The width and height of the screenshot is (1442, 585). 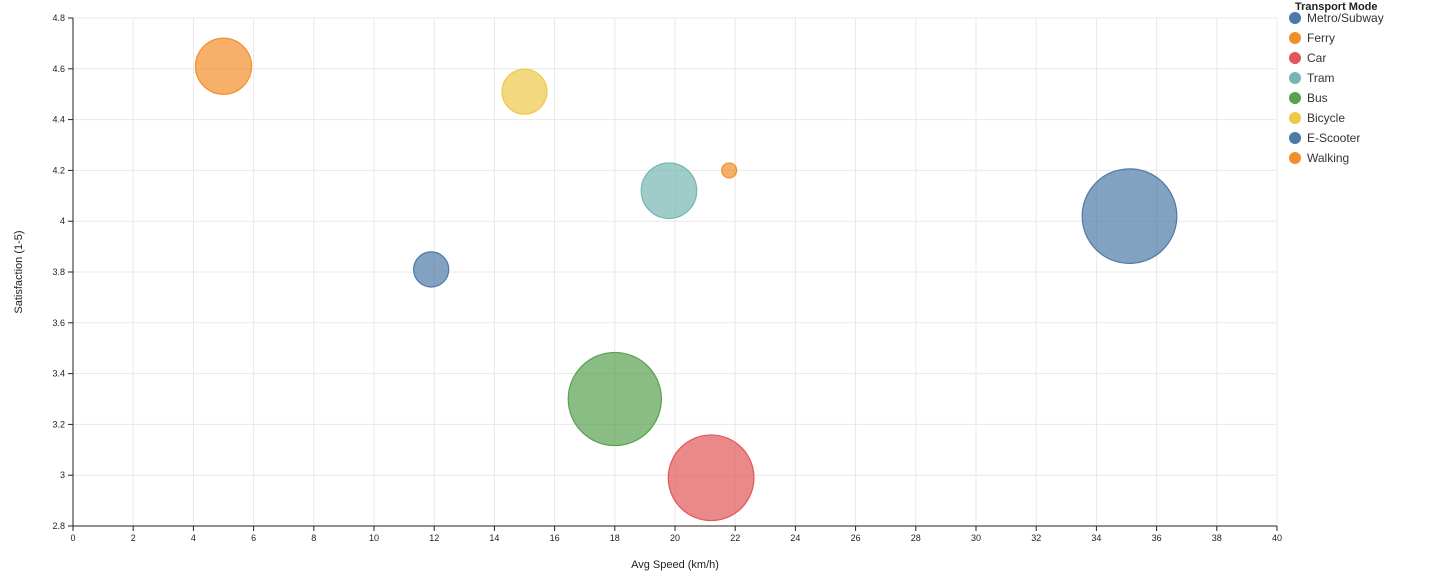 What do you see at coordinates (668, 190) in the screenshot?
I see `bubble-tram` at bounding box center [668, 190].